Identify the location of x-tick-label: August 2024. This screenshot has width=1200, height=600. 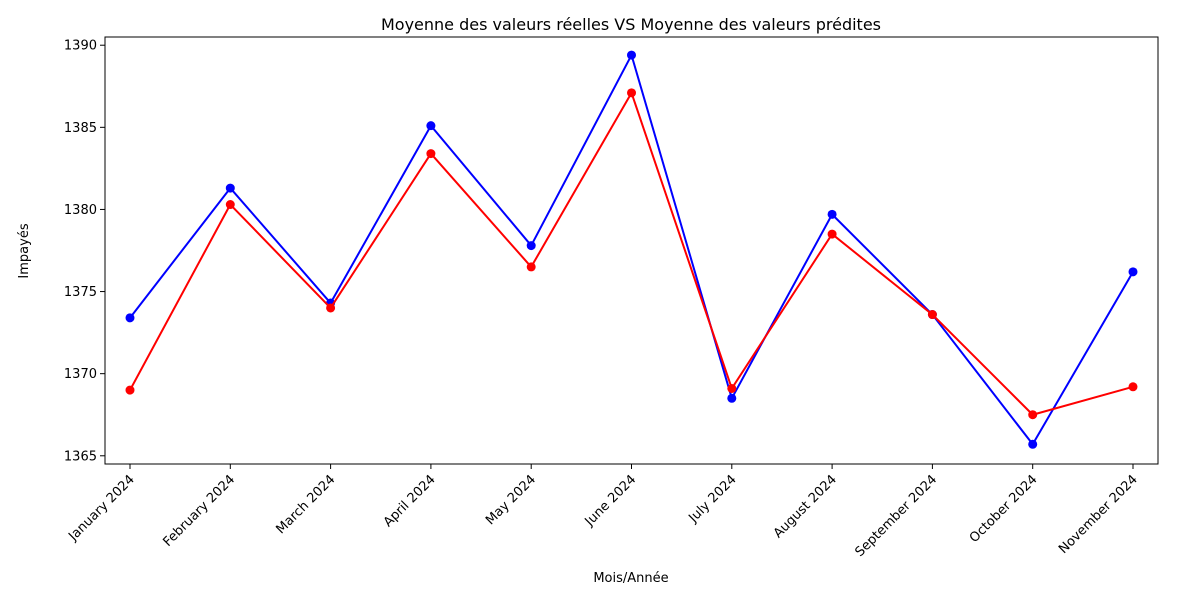
(805, 506).